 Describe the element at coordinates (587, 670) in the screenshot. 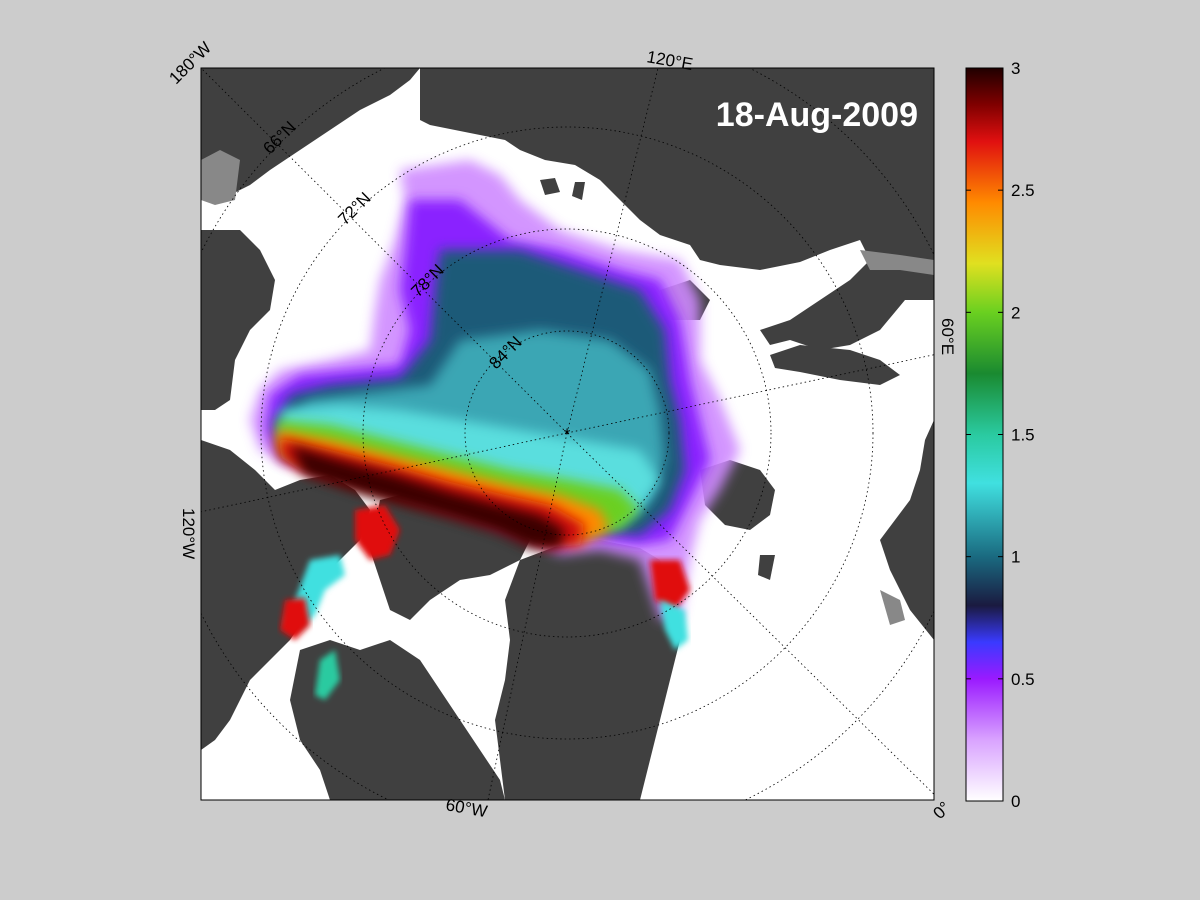

I see `greenland-land` at that location.